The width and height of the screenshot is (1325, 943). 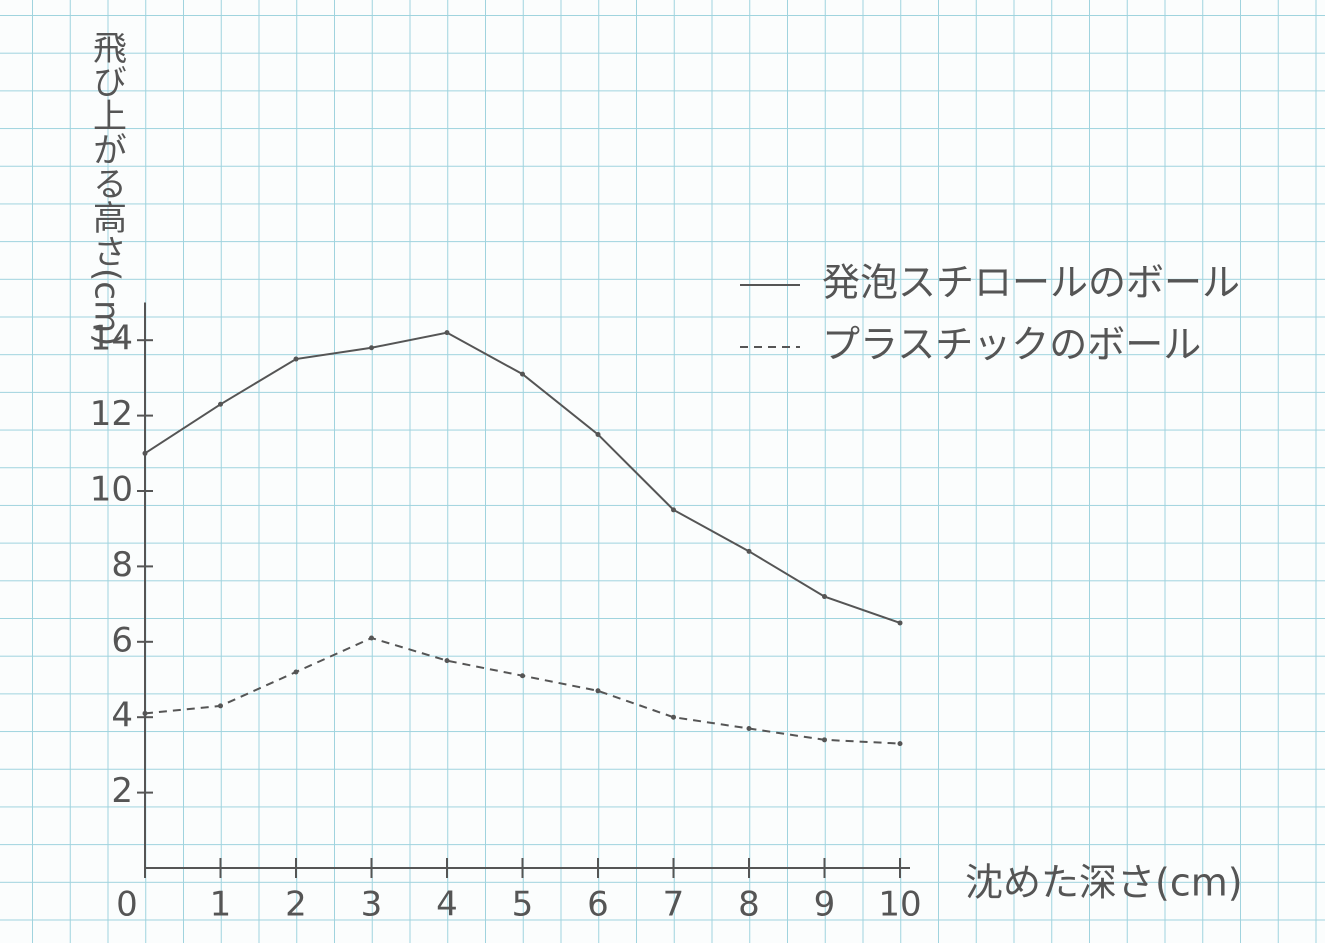 What do you see at coordinates (122, 791) in the screenshot?
I see `y-tick-label: 2` at bounding box center [122, 791].